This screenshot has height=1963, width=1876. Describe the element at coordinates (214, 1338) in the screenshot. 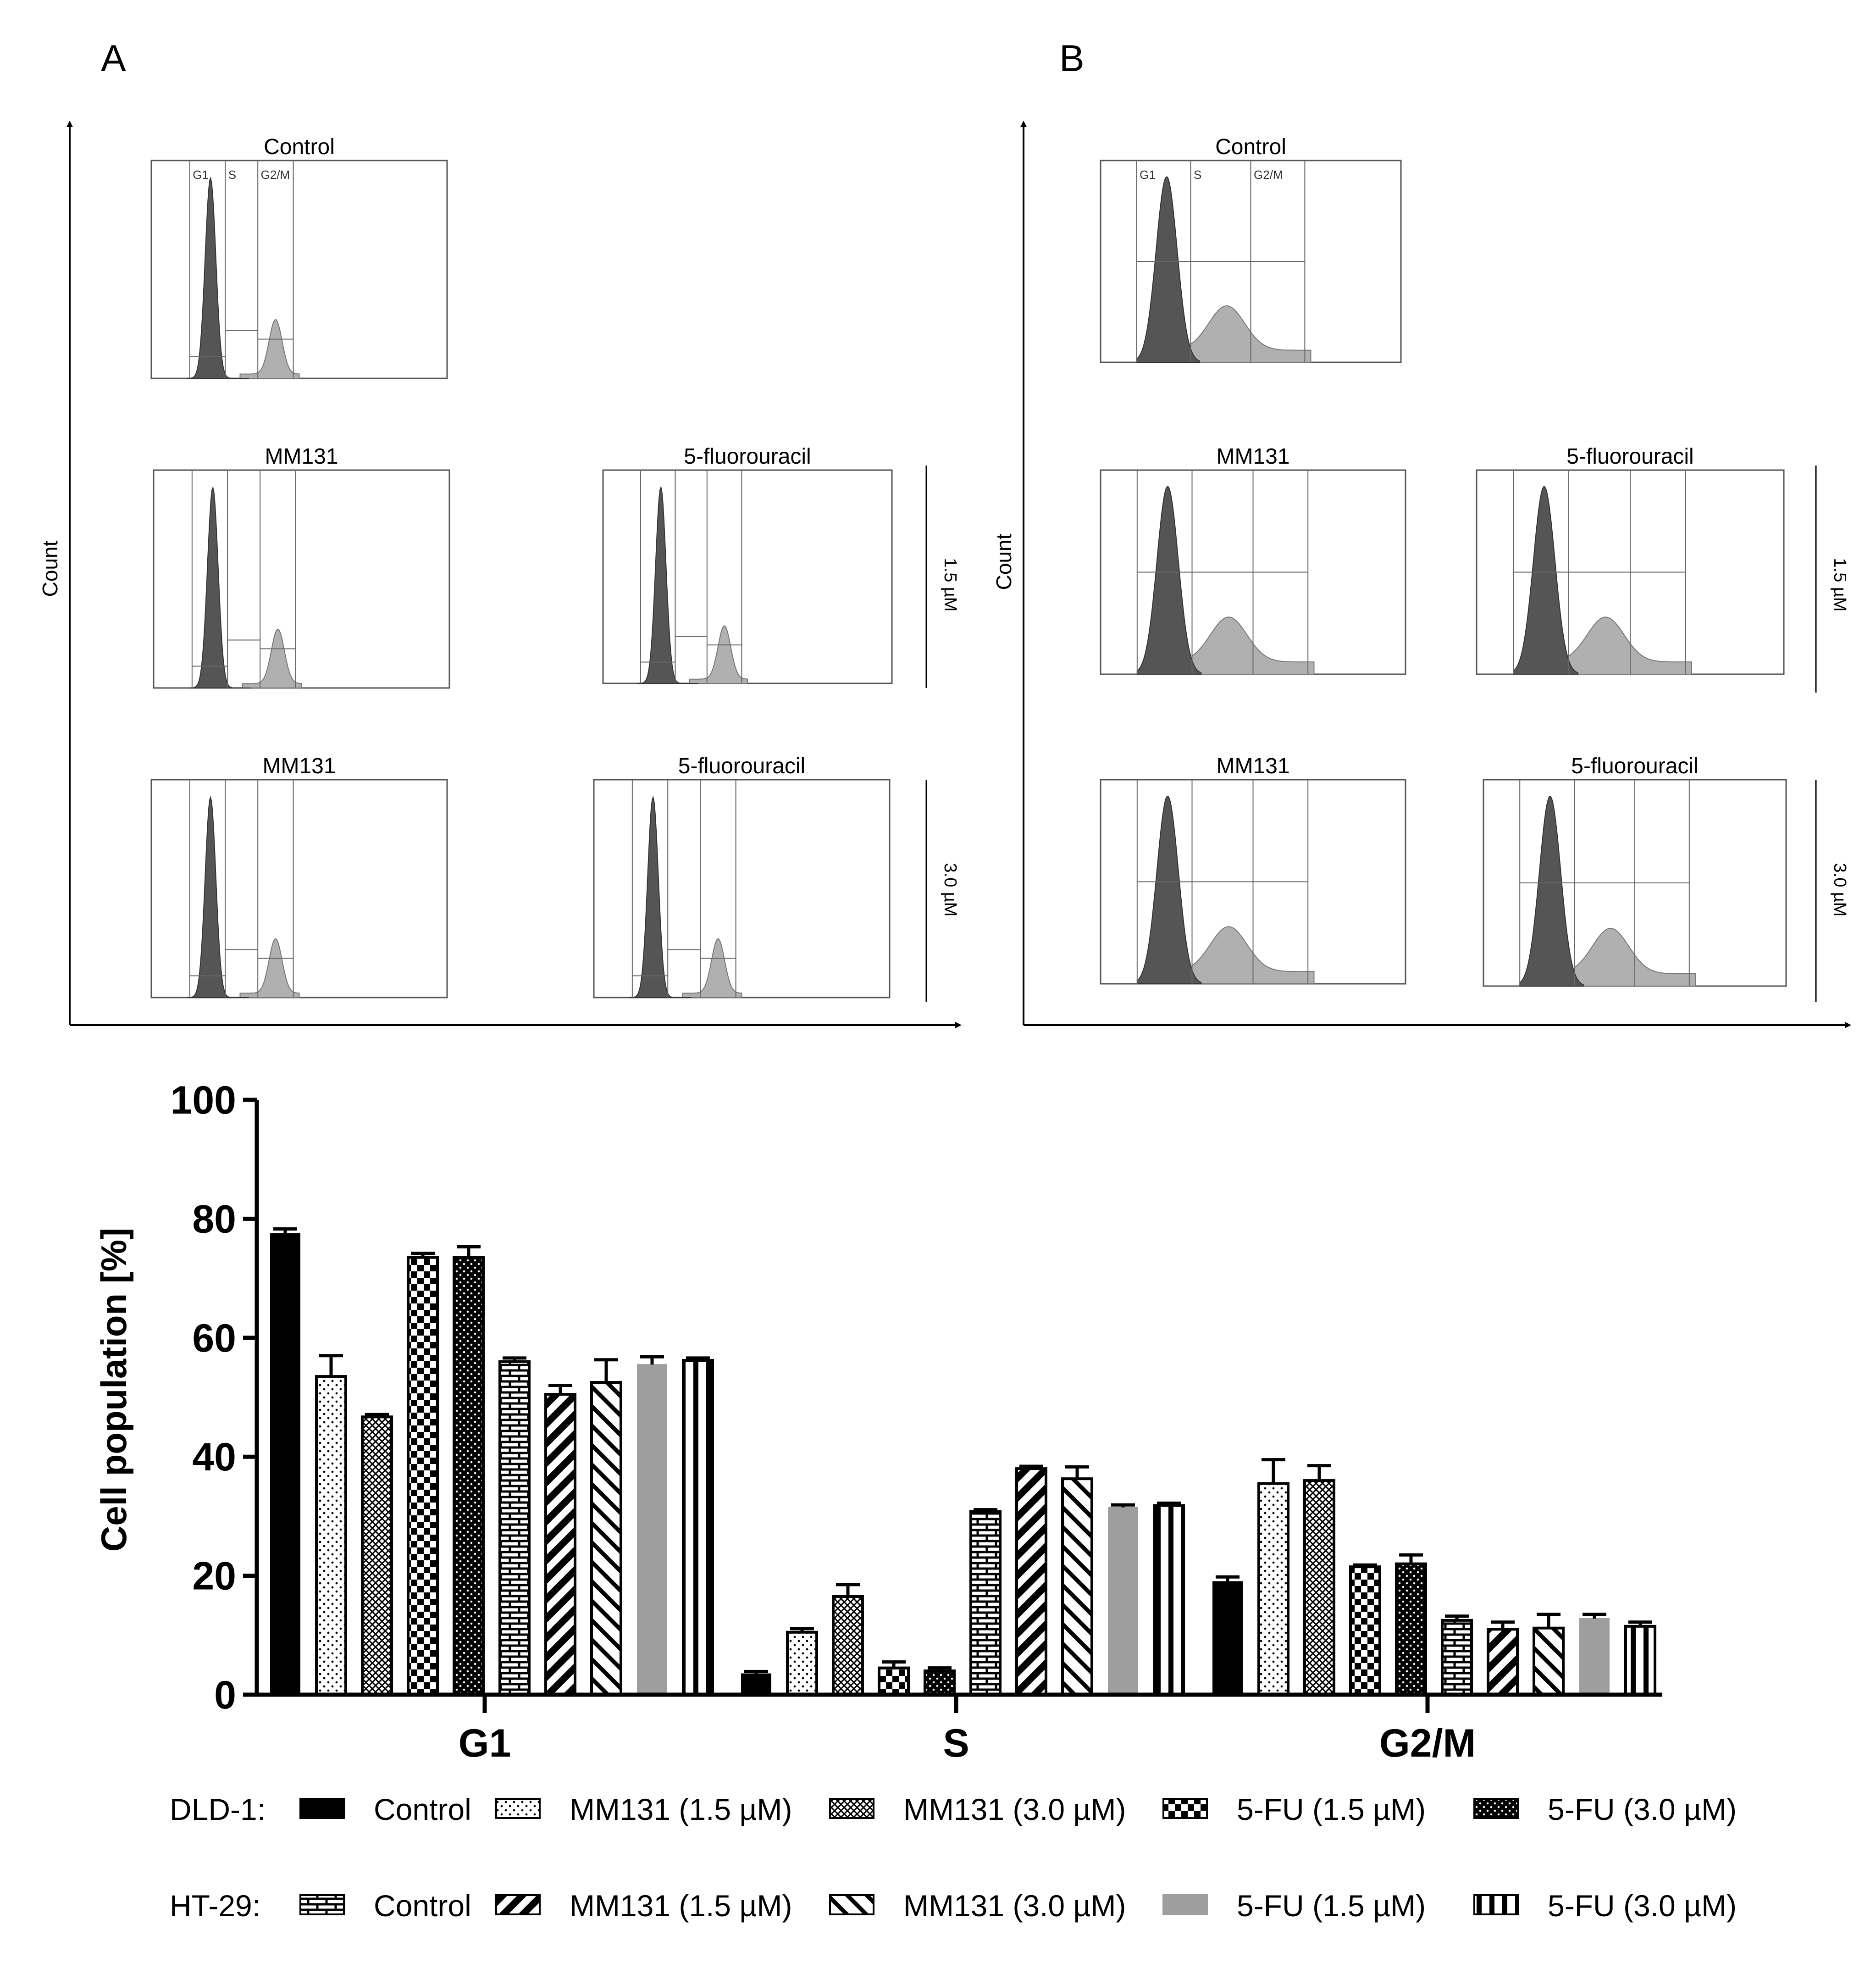

I see `y-tick-label: 60` at that location.